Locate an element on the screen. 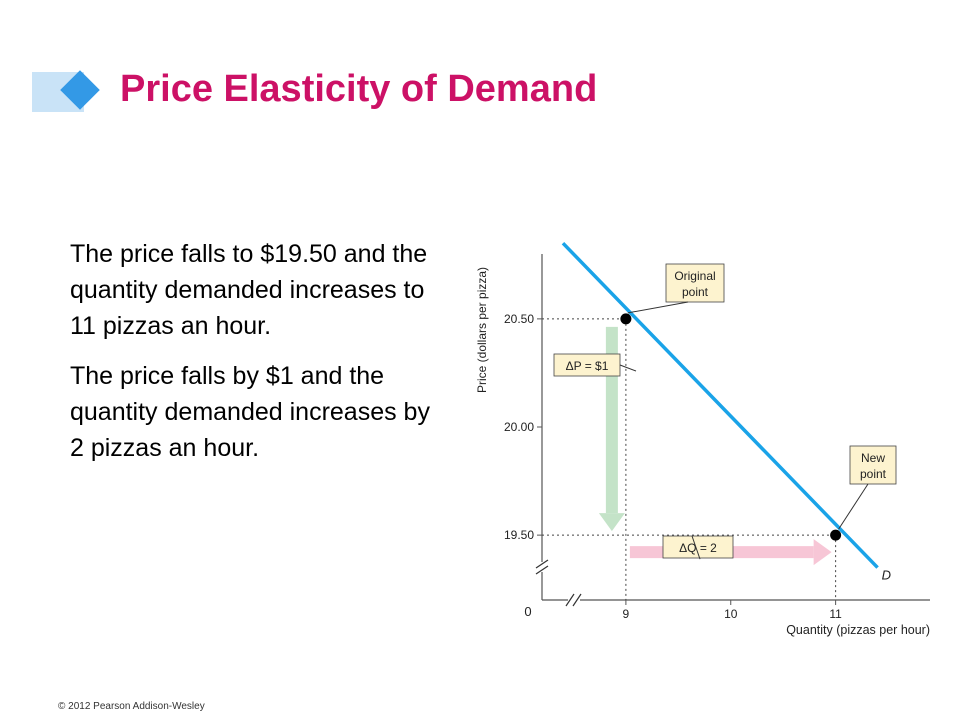 The width and height of the screenshot is (960, 720). delta-q-leader is located at coordinates (696, 547).